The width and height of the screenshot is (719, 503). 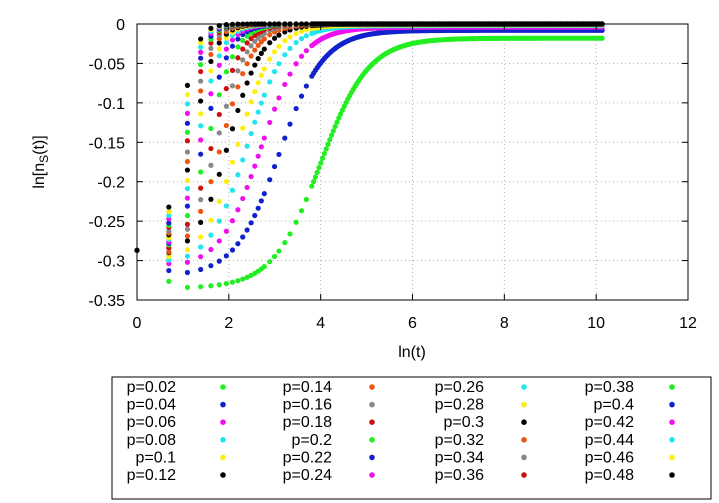 What do you see at coordinates (111, 104) in the screenshot?
I see `y-tick-label: -0.1` at bounding box center [111, 104].